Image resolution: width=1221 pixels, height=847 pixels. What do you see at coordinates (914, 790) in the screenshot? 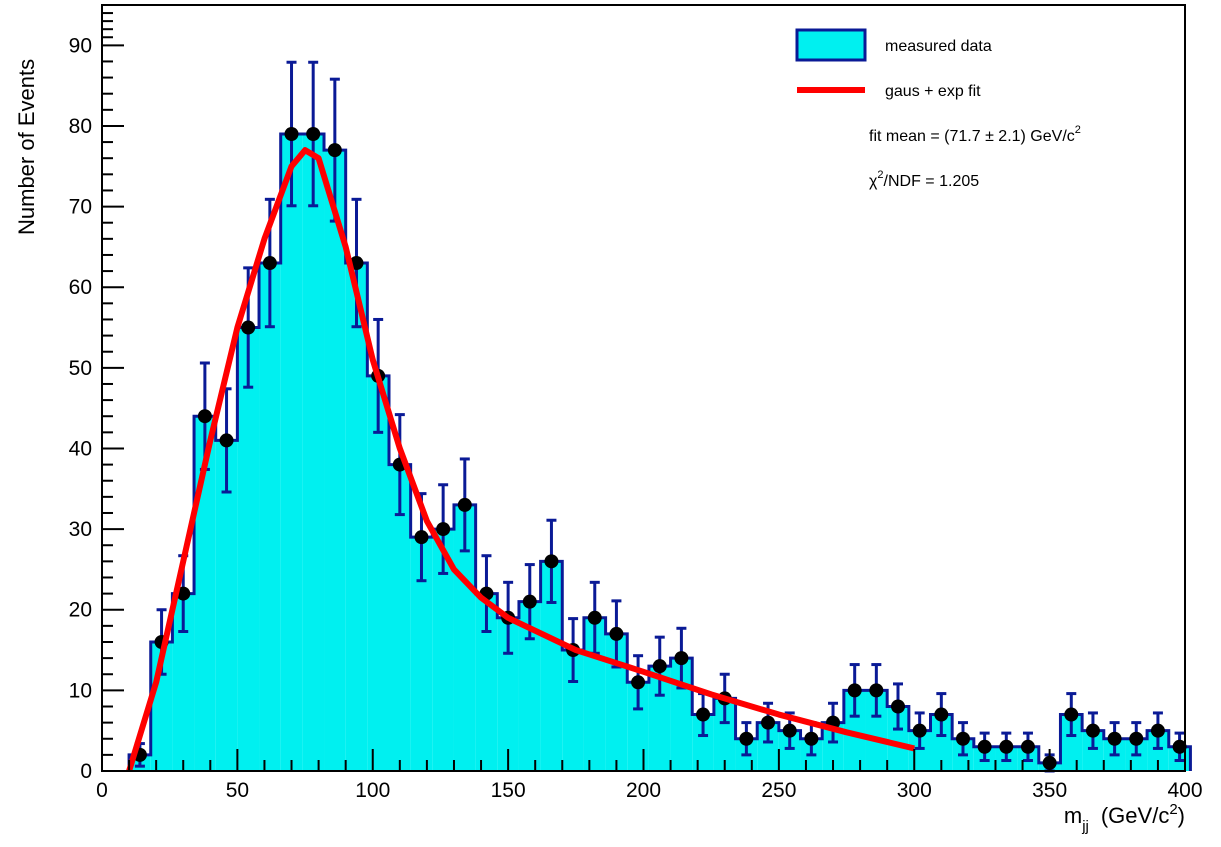
I see `x-tick-label: 300` at bounding box center [914, 790].